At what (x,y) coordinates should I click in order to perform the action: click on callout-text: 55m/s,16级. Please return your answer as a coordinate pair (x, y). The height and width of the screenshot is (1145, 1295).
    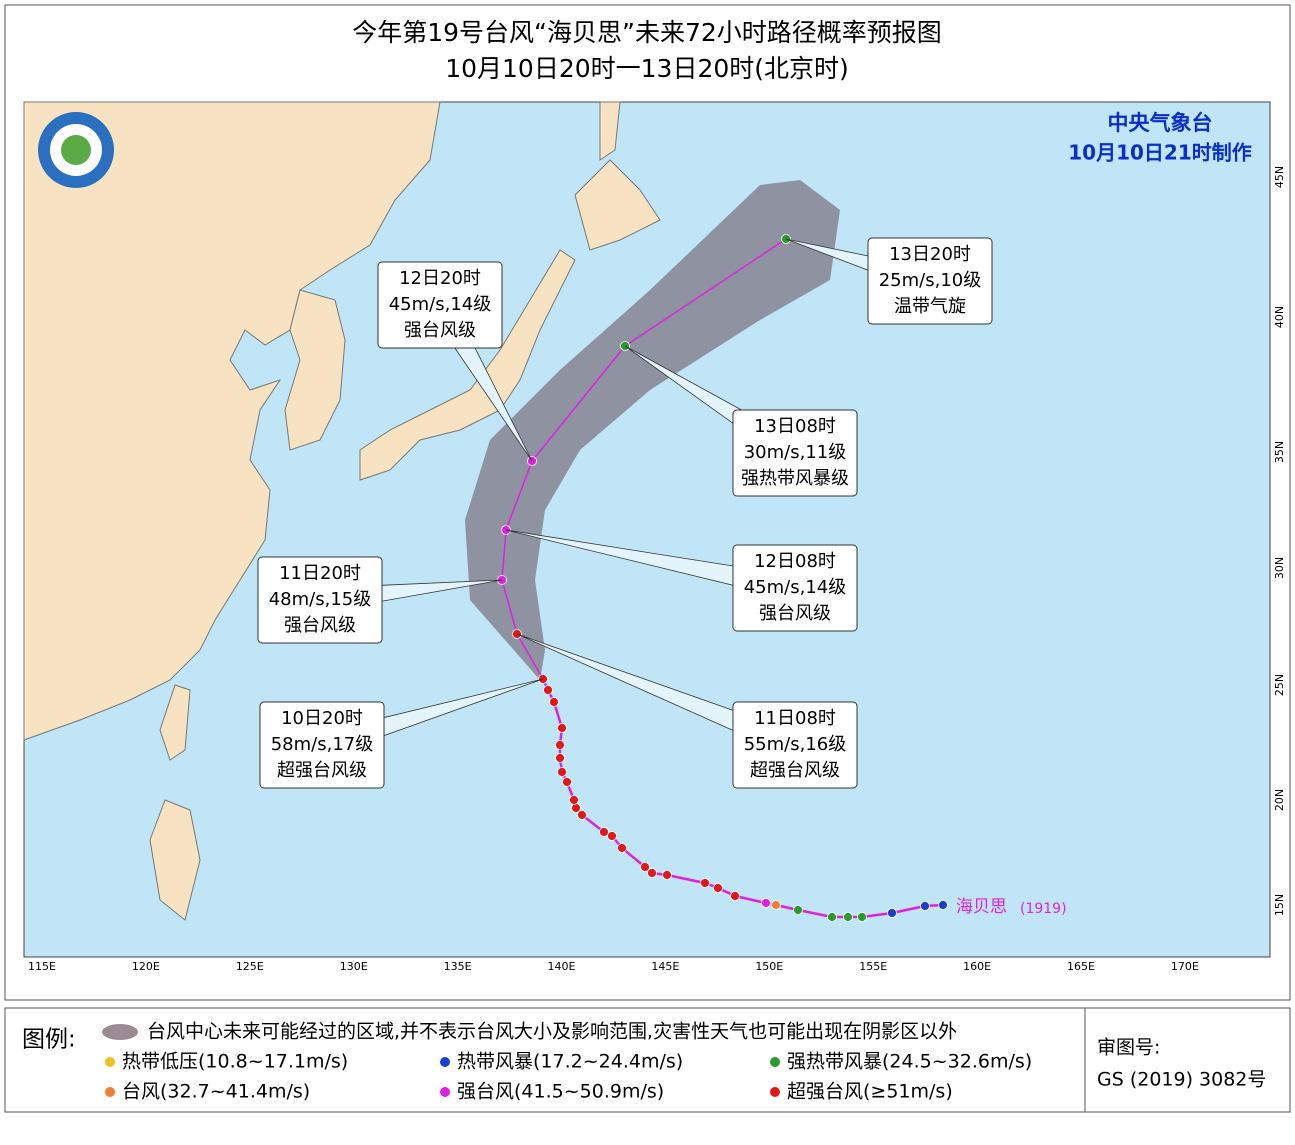
    Looking at the image, I should click on (795, 744).